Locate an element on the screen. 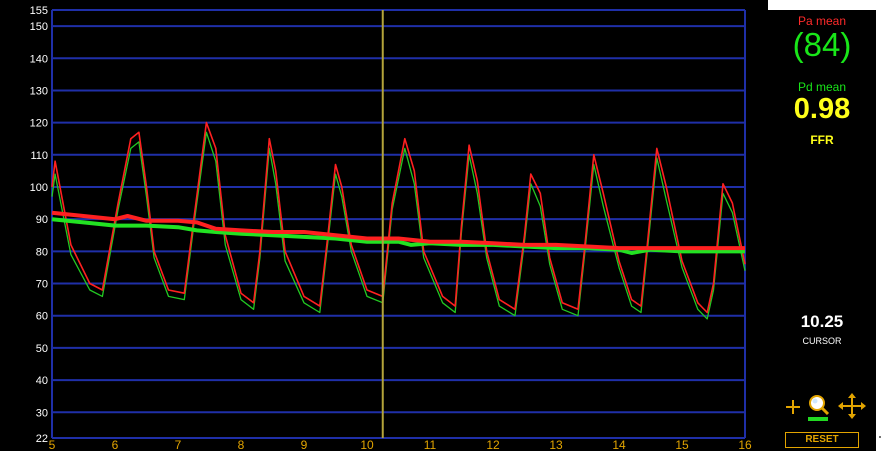  y-tick-label-9: 70 is located at coordinates (42, 285).